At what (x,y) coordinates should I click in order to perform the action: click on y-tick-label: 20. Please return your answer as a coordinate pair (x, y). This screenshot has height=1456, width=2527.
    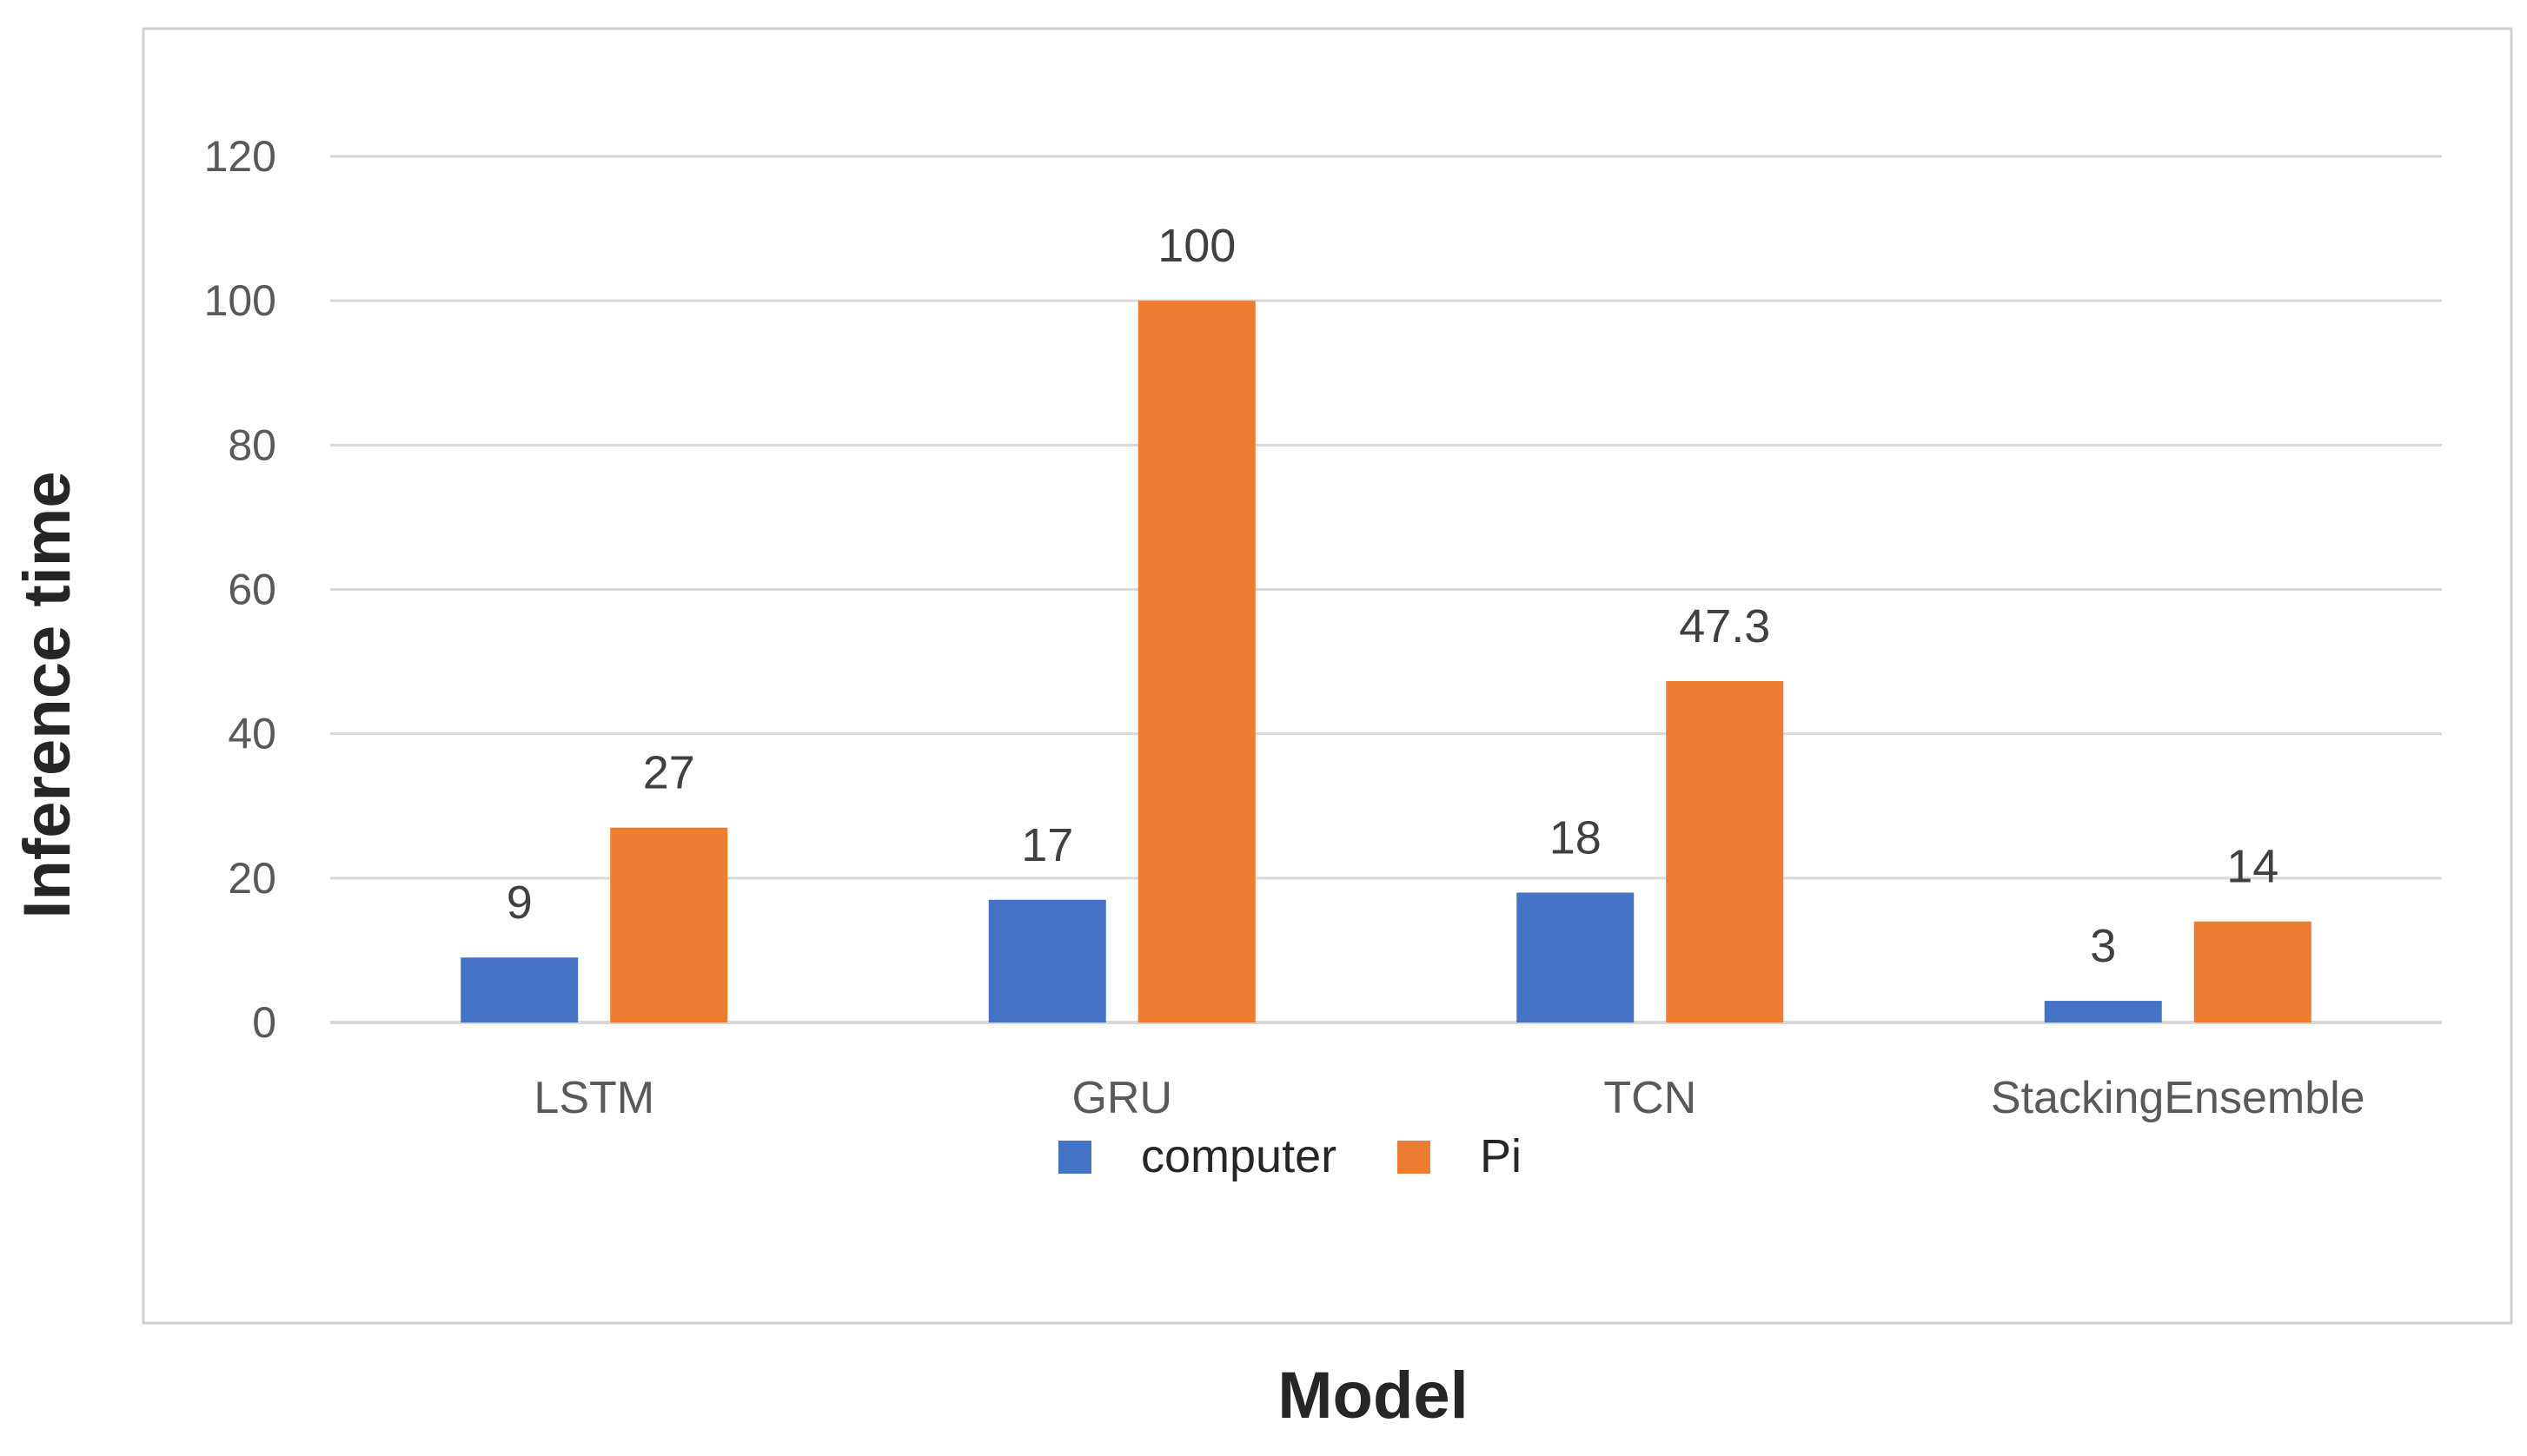
    Looking at the image, I should click on (252, 878).